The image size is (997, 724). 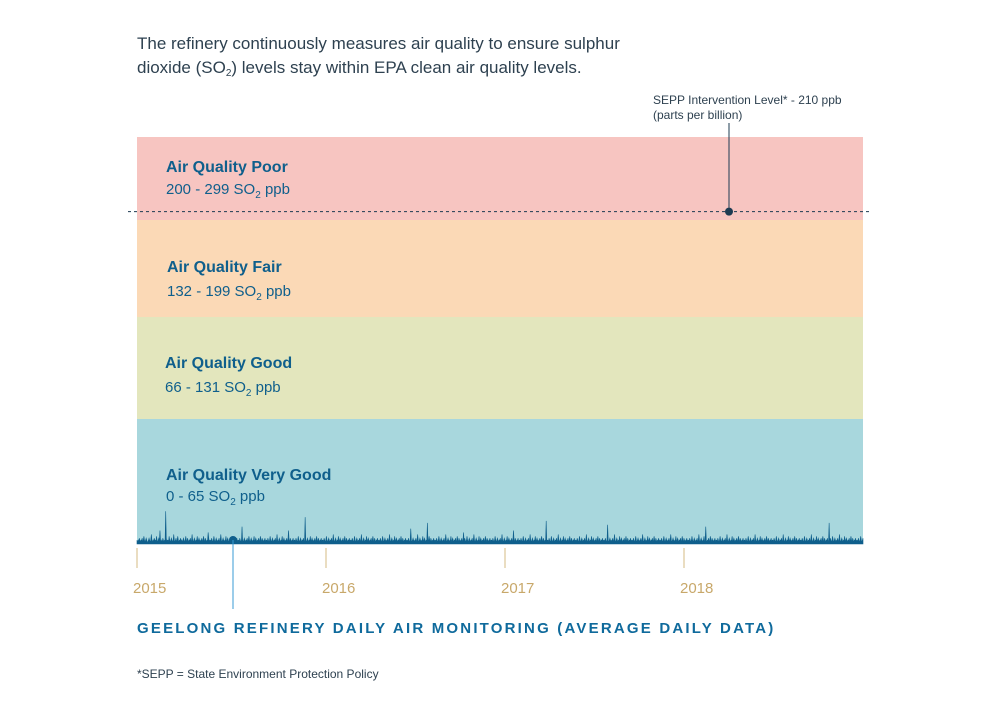 What do you see at coordinates (747, 100) in the screenshot?
I see `intervention-label: SEPP Intervention Level* - 210 ppb` at bounding box center [747, 100].